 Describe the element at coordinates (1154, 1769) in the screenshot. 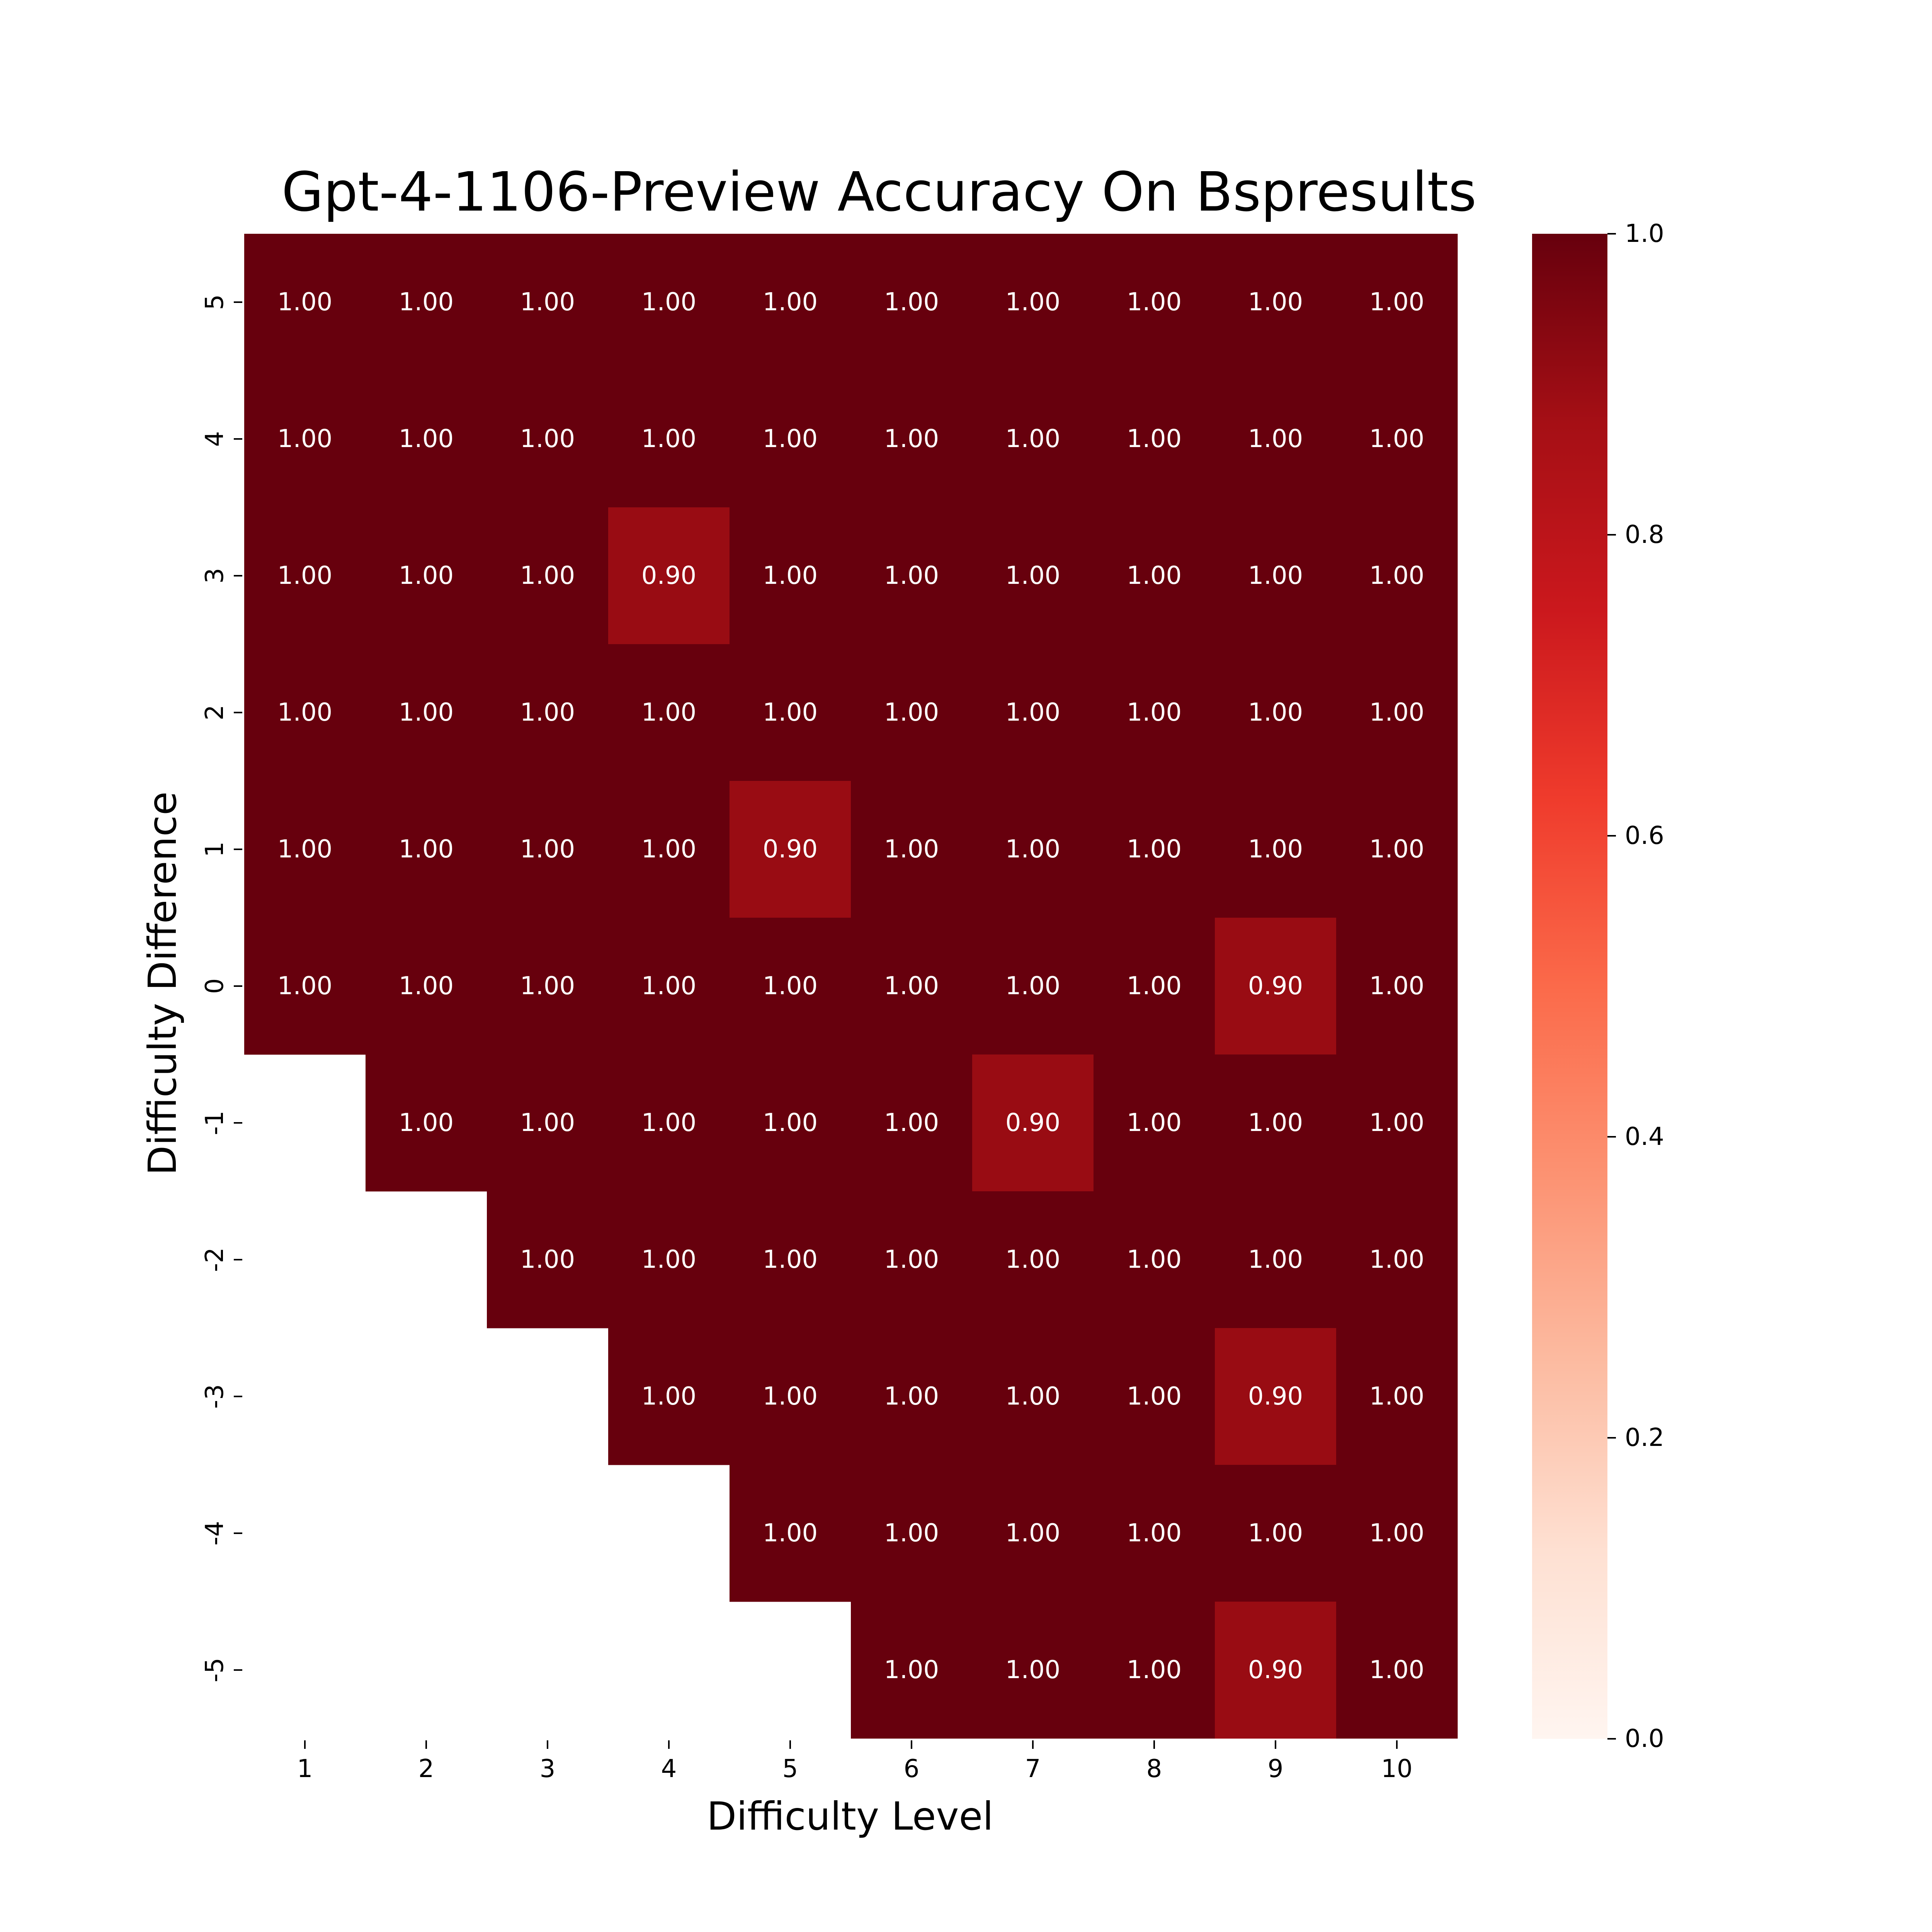

I see `x-tick-label: 8` at that location.